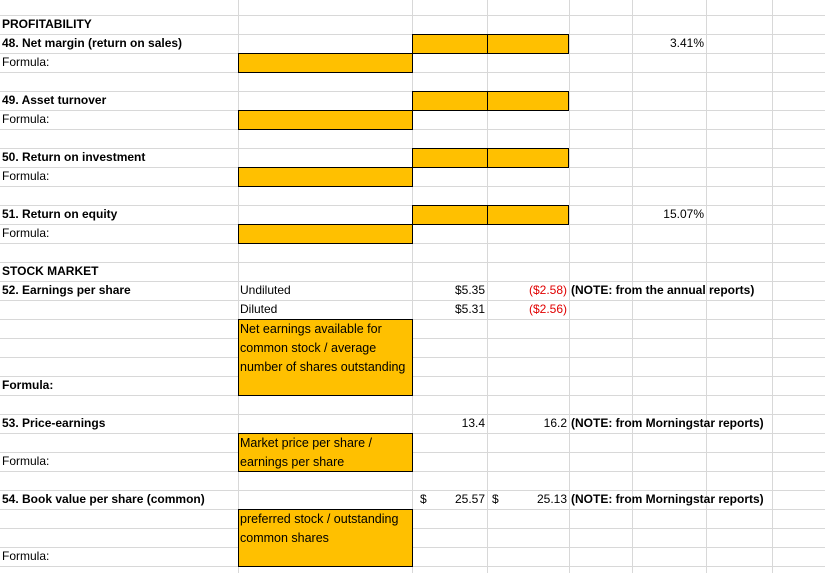 This screenshot has width=825, height=573. I want to click on roe-formula-label: Formula:, so click(26, 233).